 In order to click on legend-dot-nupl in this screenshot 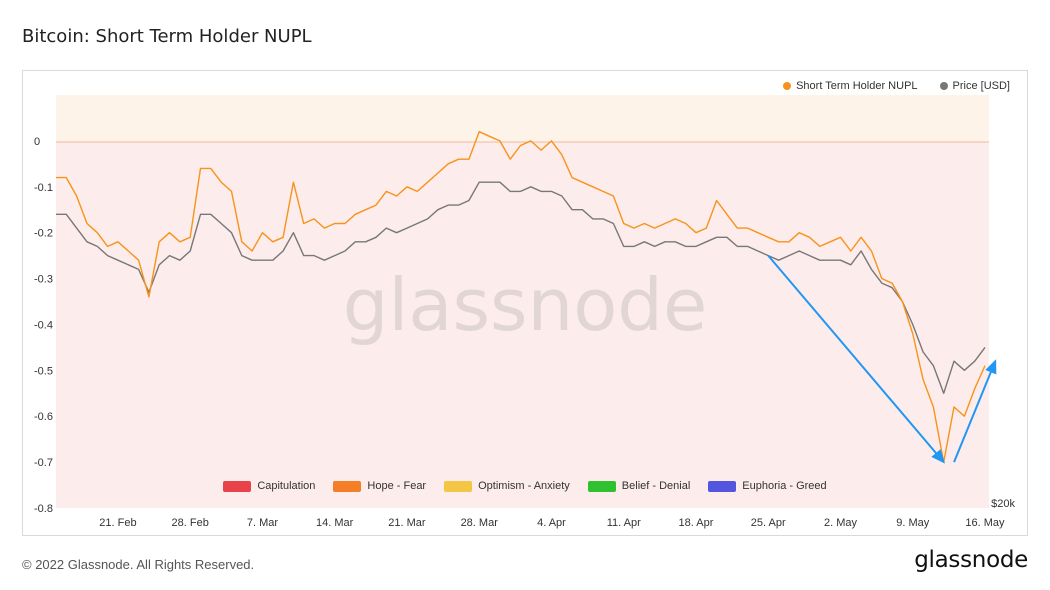, I will do `click(787, 86)`.